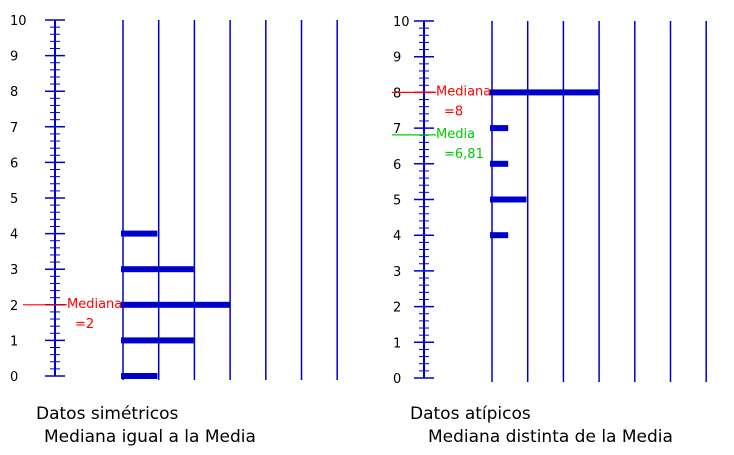 The width and height of the screenshot is (734, 455). I want to click on caption-left-line1: Datos simétricos, so click(107, 414).